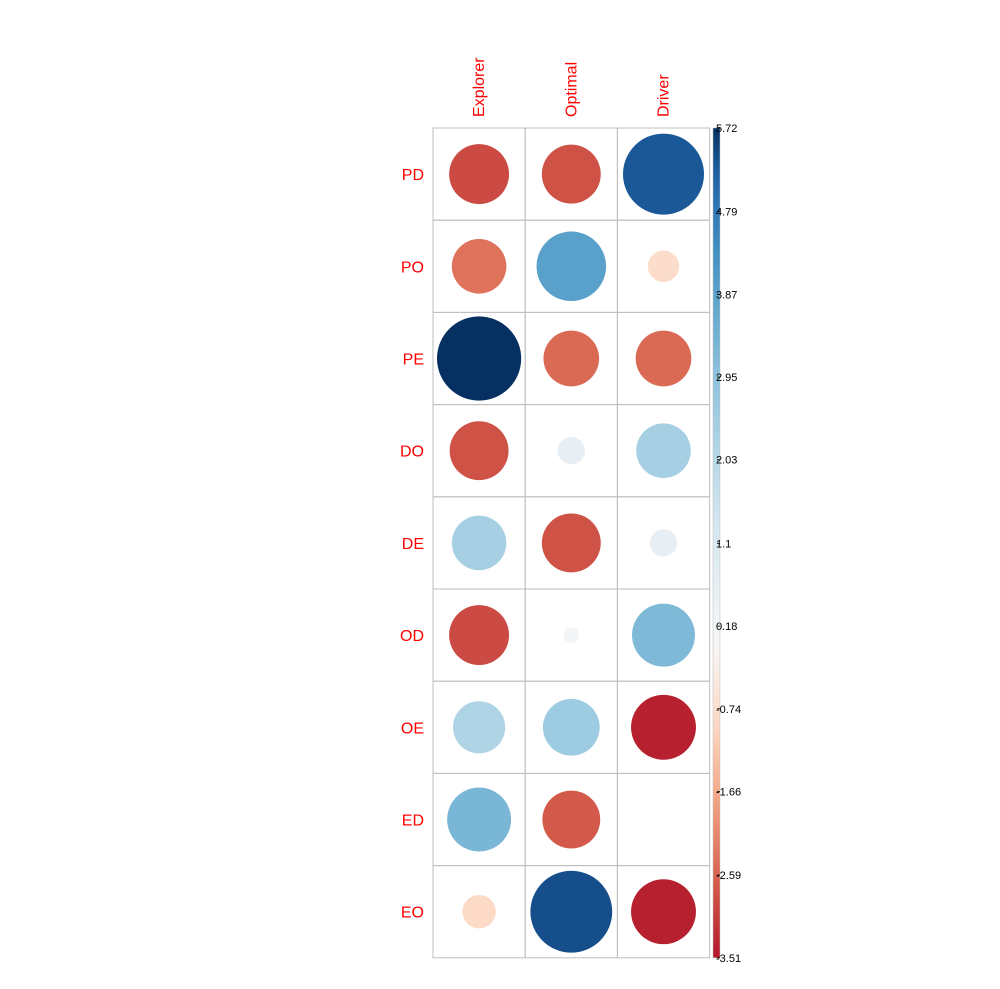 The height and width of the screenshot is (989, 1000). Describe the element at coordinates (413, 360) in the screenshot. I see `row-label: PE` at that location.